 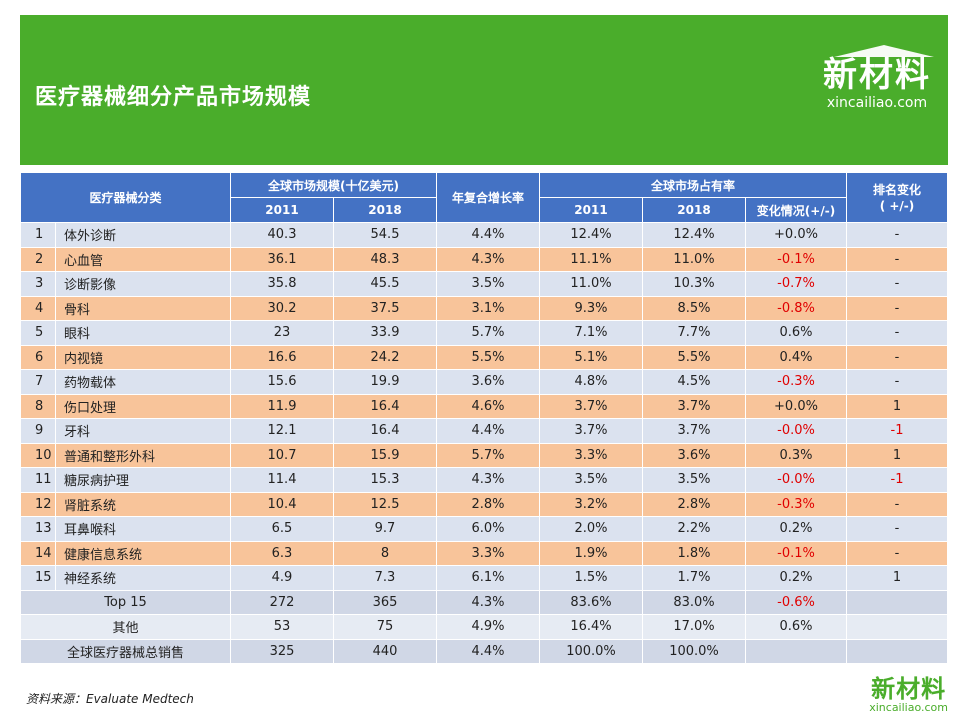 I want to click on cell-share-2011: 4.8%, so click(x=591, y=382).